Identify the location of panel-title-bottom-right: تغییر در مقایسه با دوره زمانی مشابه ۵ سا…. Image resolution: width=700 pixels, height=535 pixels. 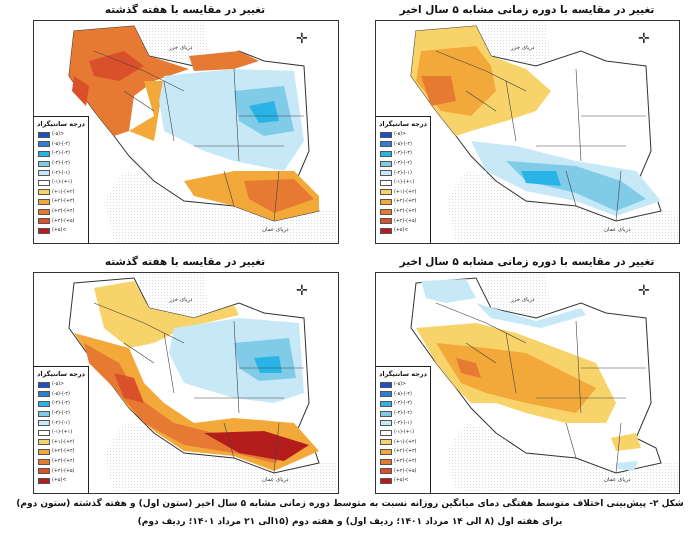
(527, 262).